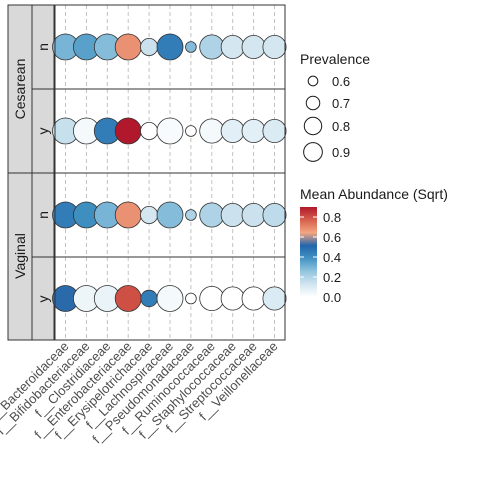  What do you see at coordinates (341, 103) in the screenshot?
I see `size-legend-label: 0.7` at bounding box center [341, 103].